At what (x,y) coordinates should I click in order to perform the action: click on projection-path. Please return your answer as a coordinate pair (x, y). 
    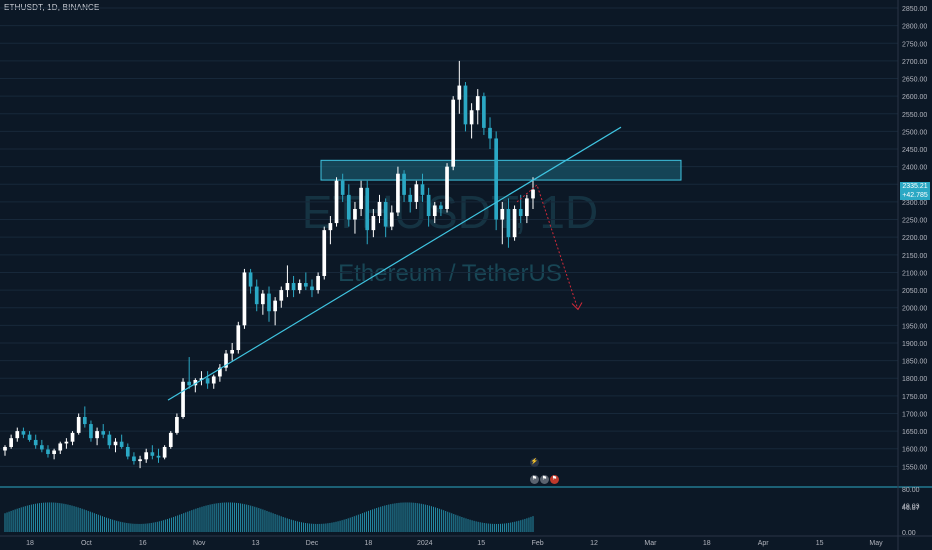
    Looking at the image, I should click on (547, 247).